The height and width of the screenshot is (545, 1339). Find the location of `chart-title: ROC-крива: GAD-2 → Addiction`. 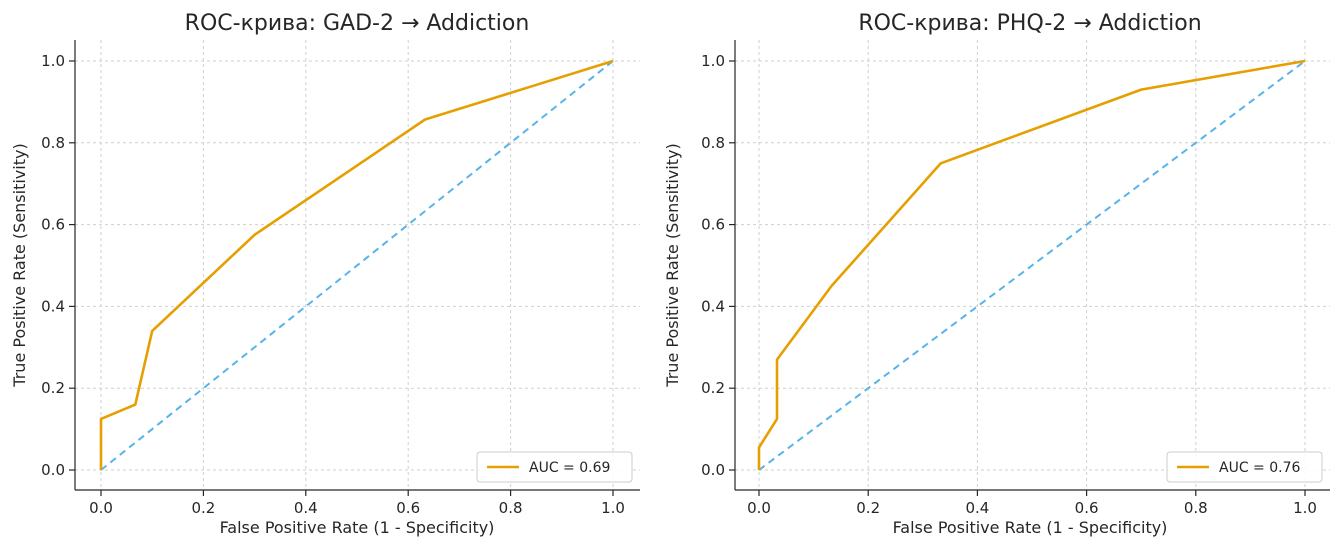

chart-title: ROC-крива: GAD-2 → Addiction is located at coordinates (357, 23).